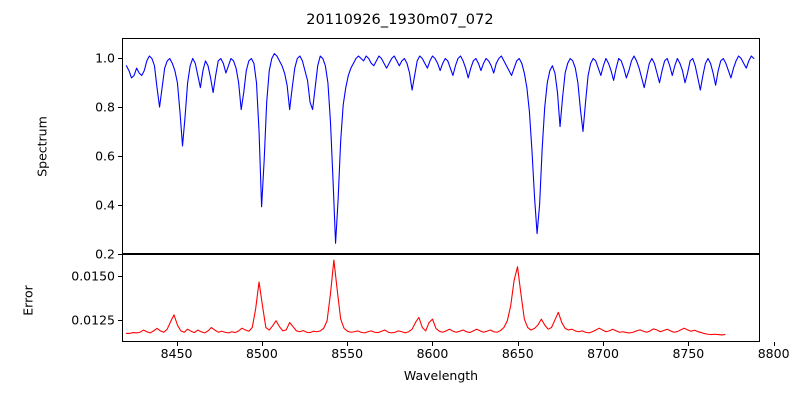  I want to click on spectrum-ytick-label: 1.0, so click(105, 58).